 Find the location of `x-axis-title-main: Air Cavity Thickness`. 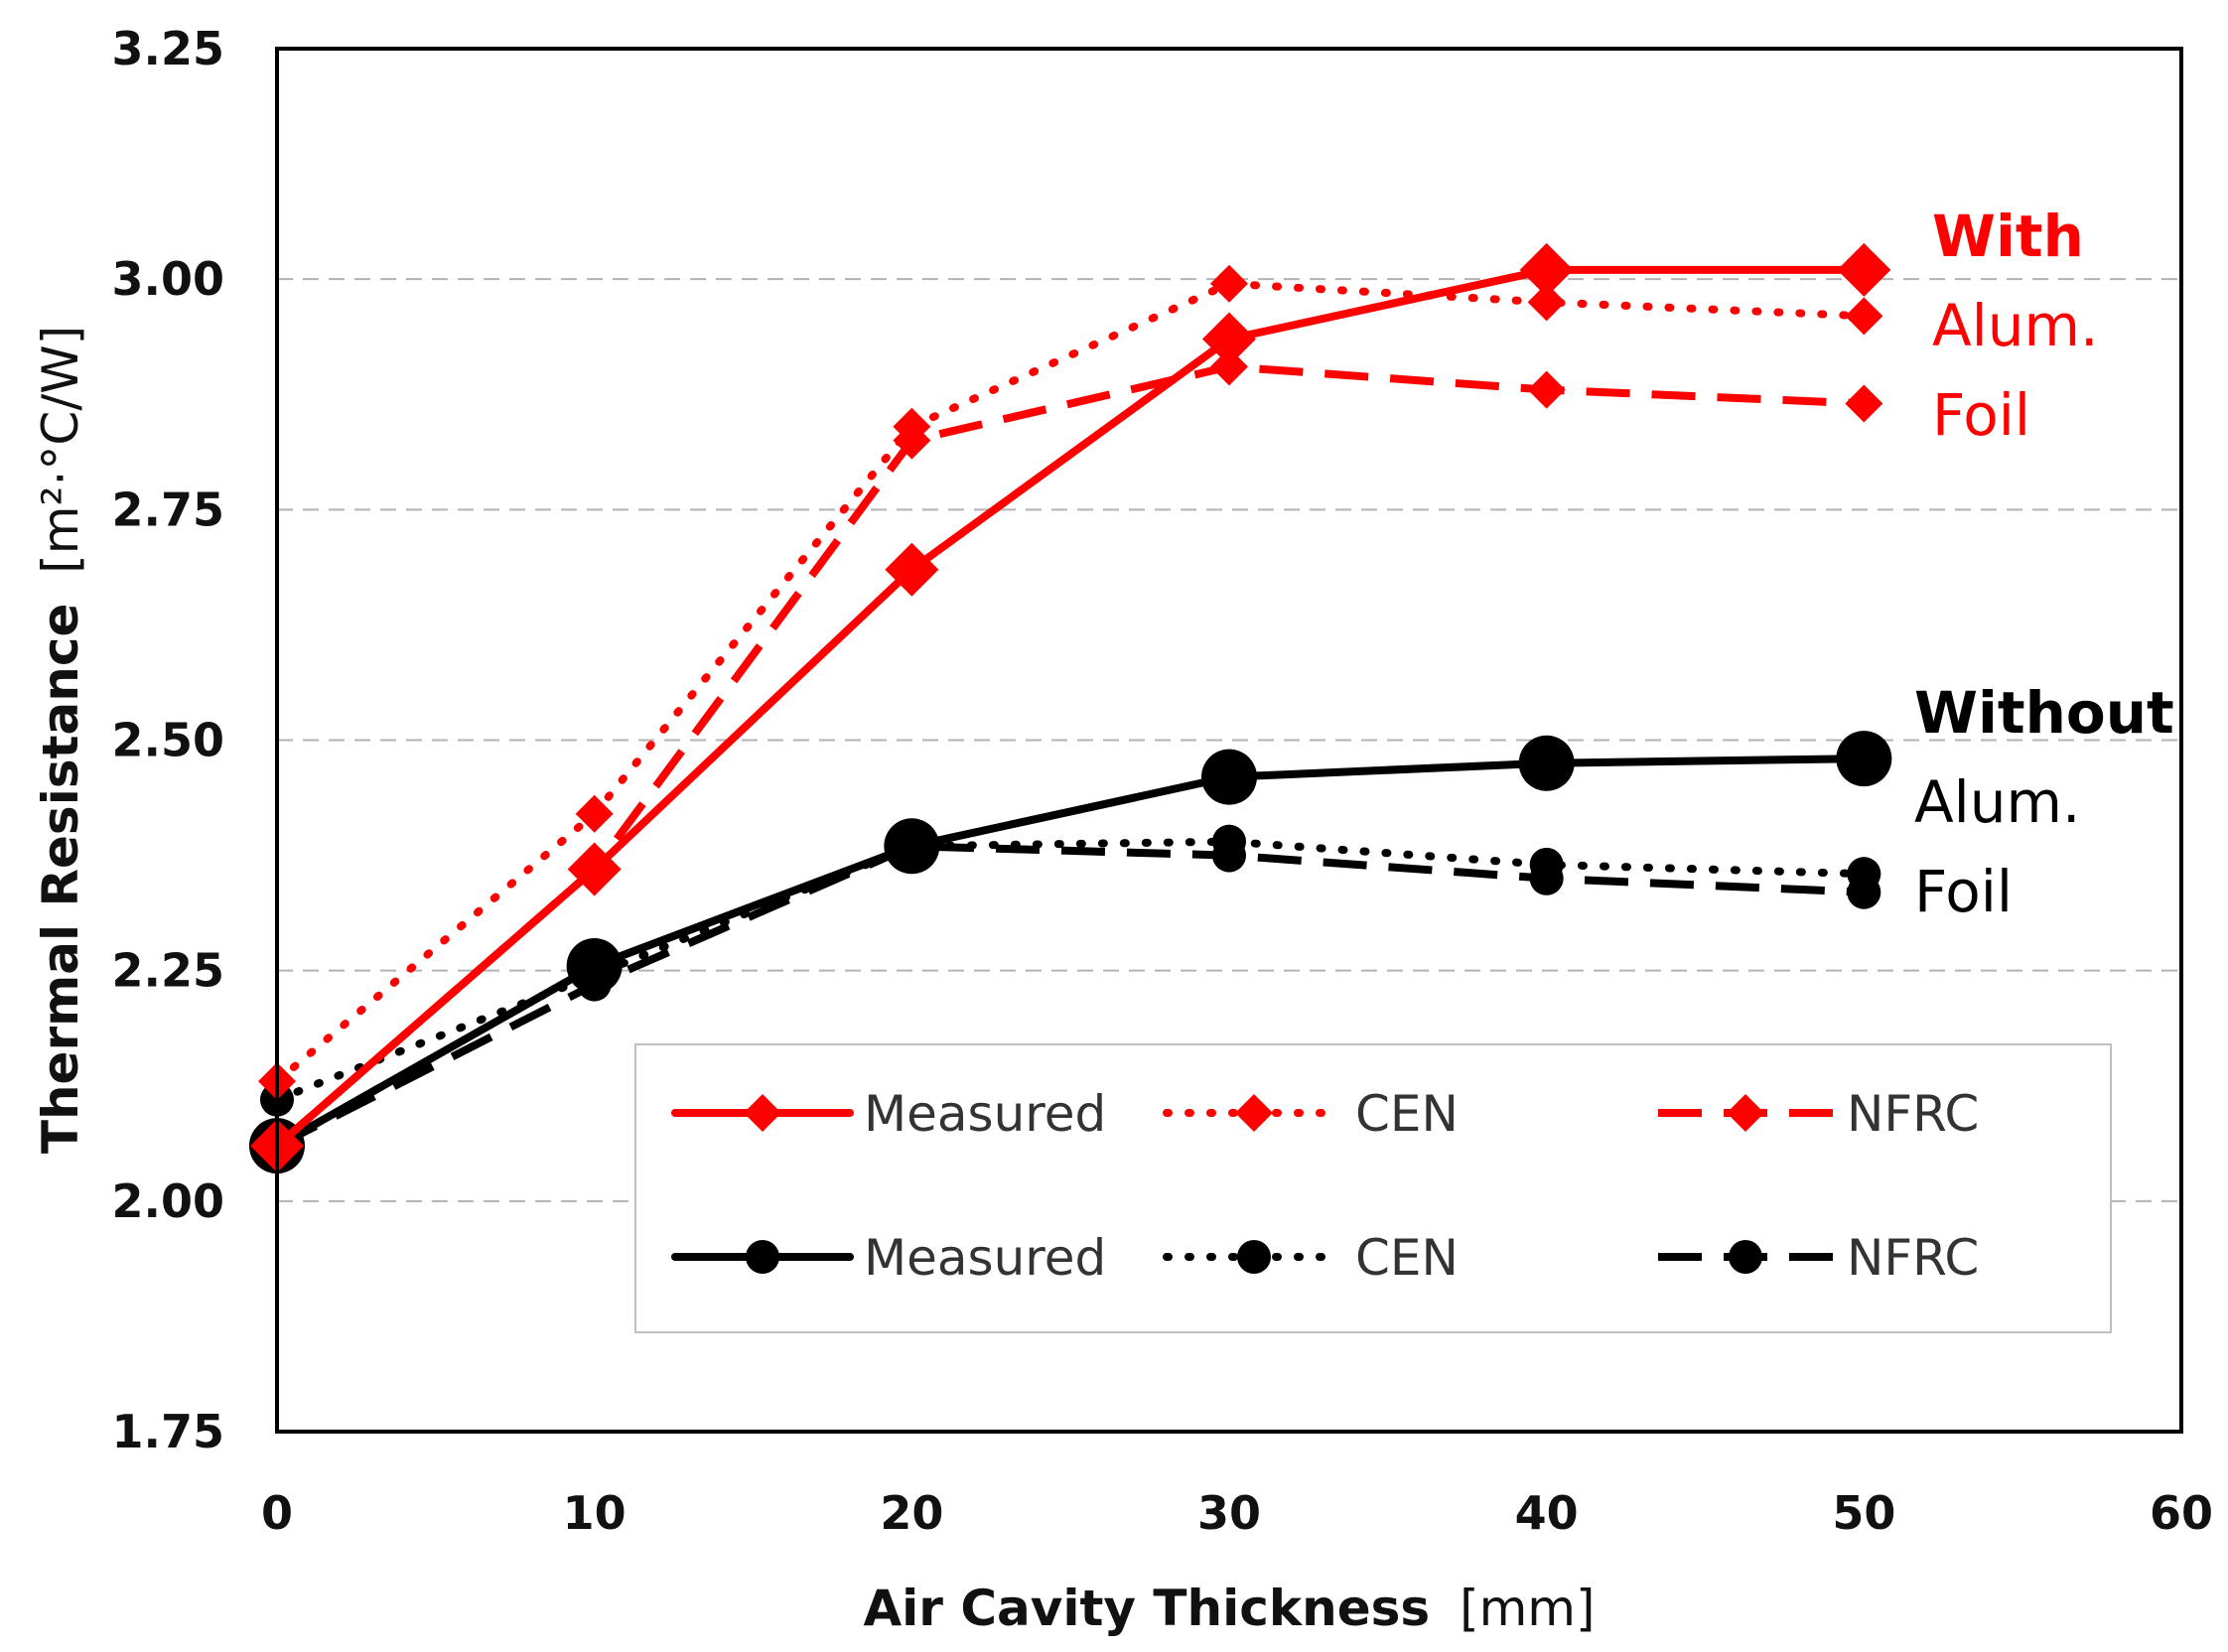

x-axis-title-main: Air Cavity Thickness is located at coordinates (1146, 1609).